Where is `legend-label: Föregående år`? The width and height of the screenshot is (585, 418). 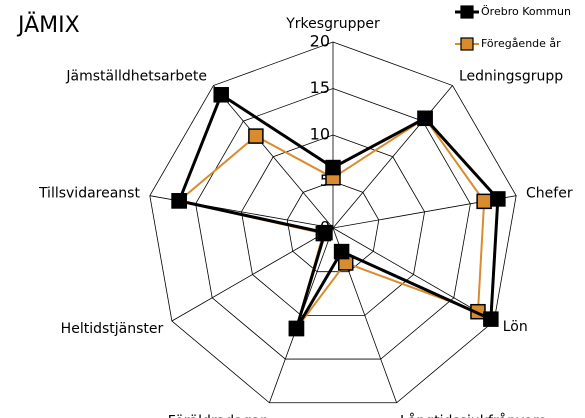 legend-label: Föregående år is located at coordinates (521, 43).